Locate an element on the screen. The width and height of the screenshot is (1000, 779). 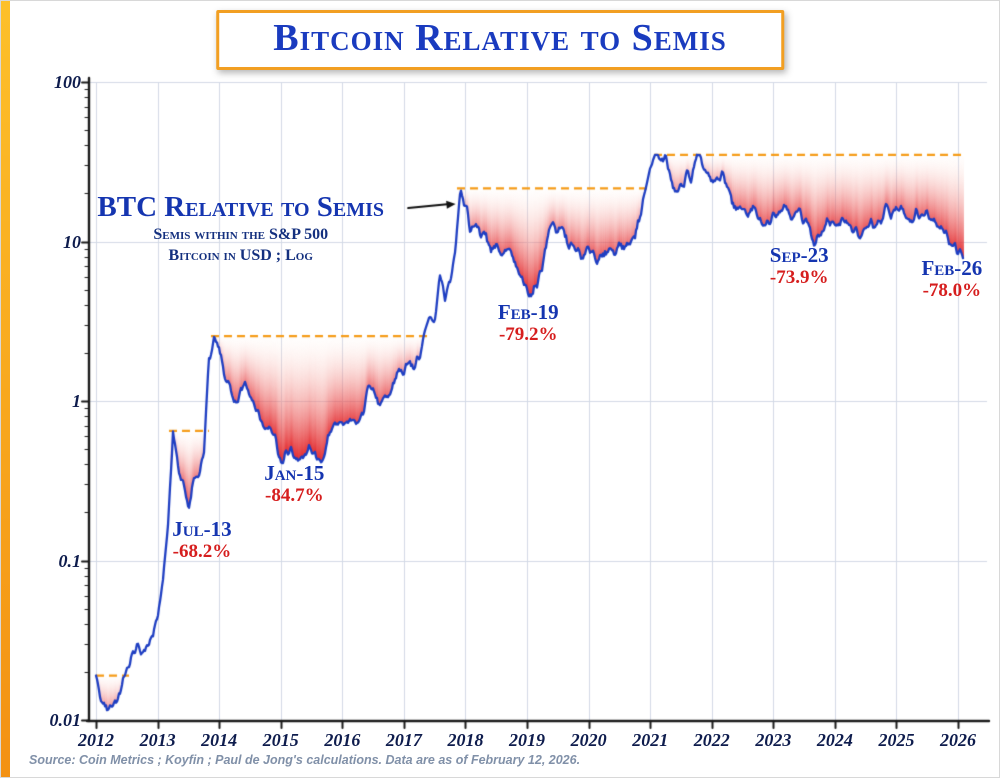
y-axis-tick-label: 1 is located at coordinates (76, 401).